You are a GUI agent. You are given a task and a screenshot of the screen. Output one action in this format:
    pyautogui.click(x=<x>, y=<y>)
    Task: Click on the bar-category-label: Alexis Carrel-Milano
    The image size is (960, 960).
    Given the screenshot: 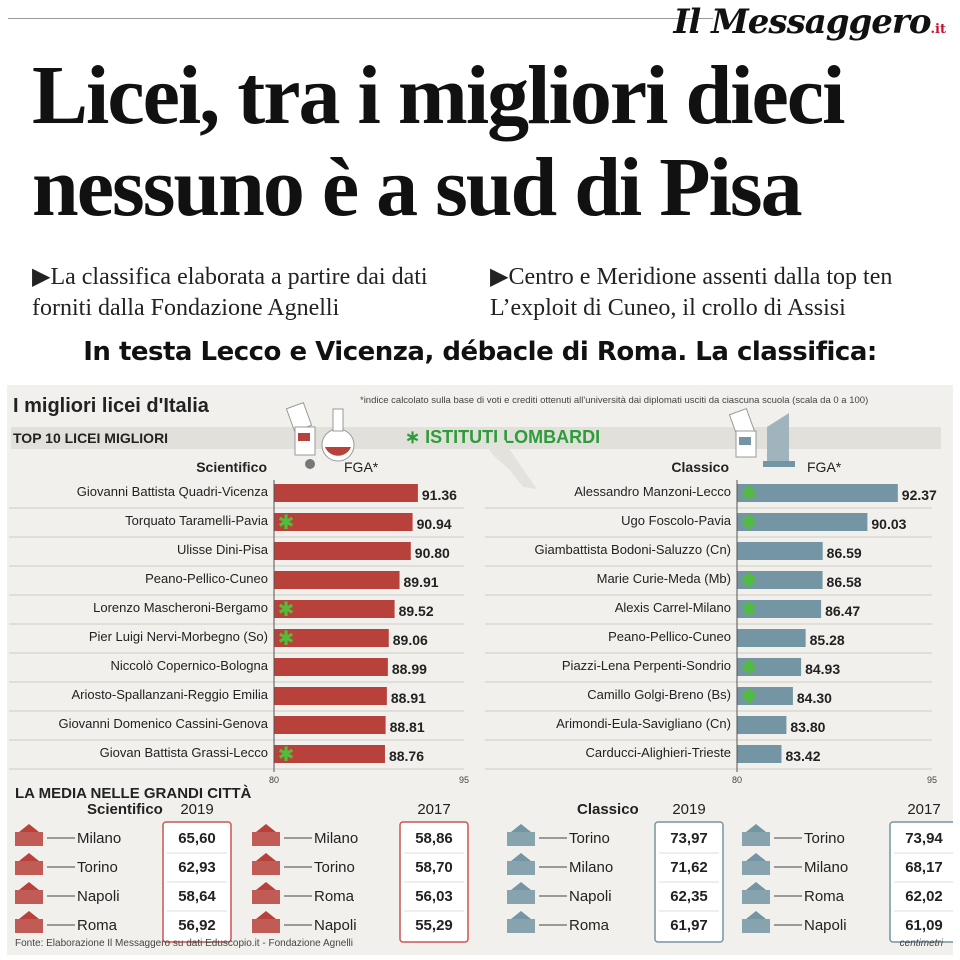 What is the action you would take?
    pyautogui.click(x=673, y=607)
    